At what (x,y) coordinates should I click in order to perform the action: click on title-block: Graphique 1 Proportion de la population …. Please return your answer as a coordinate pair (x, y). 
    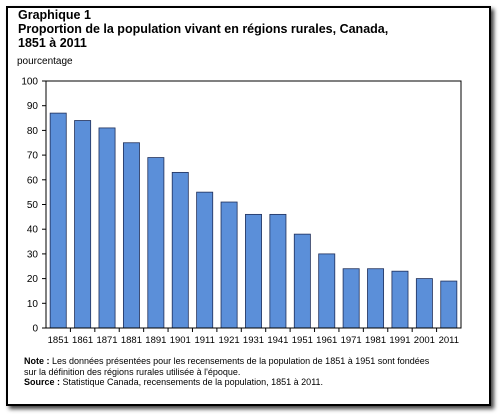
    Looking at the image, I should click on (203, 29).